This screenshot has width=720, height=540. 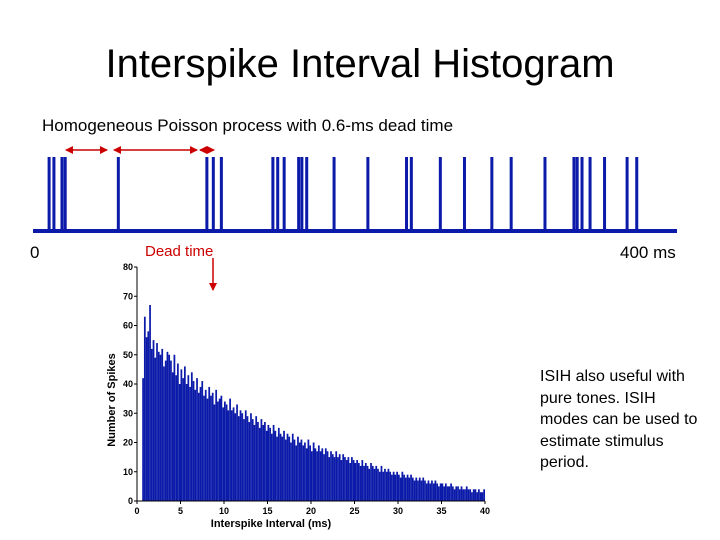 What do you see at coordinates (128, 472) in the screenshot?
I see `y-tick-label: 10` at bounding box center [128, 472].